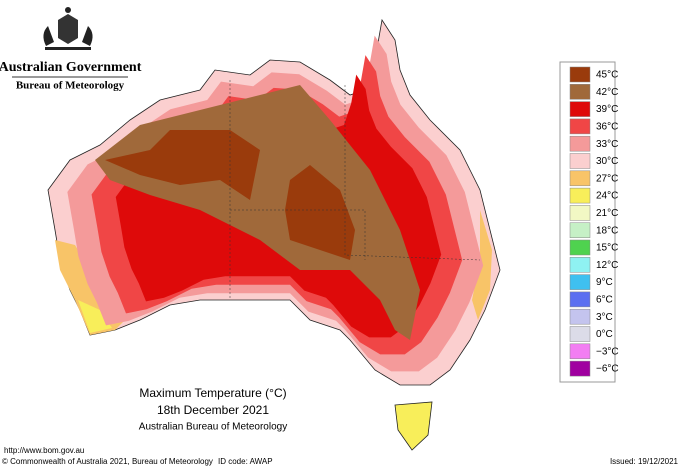 Image resolution: width=680 pixels, height=472 pixels. Describe the element at coordinates (44, 450) in the screenshot. I see `footer-url: http://www.bom.gov.au` at that location.